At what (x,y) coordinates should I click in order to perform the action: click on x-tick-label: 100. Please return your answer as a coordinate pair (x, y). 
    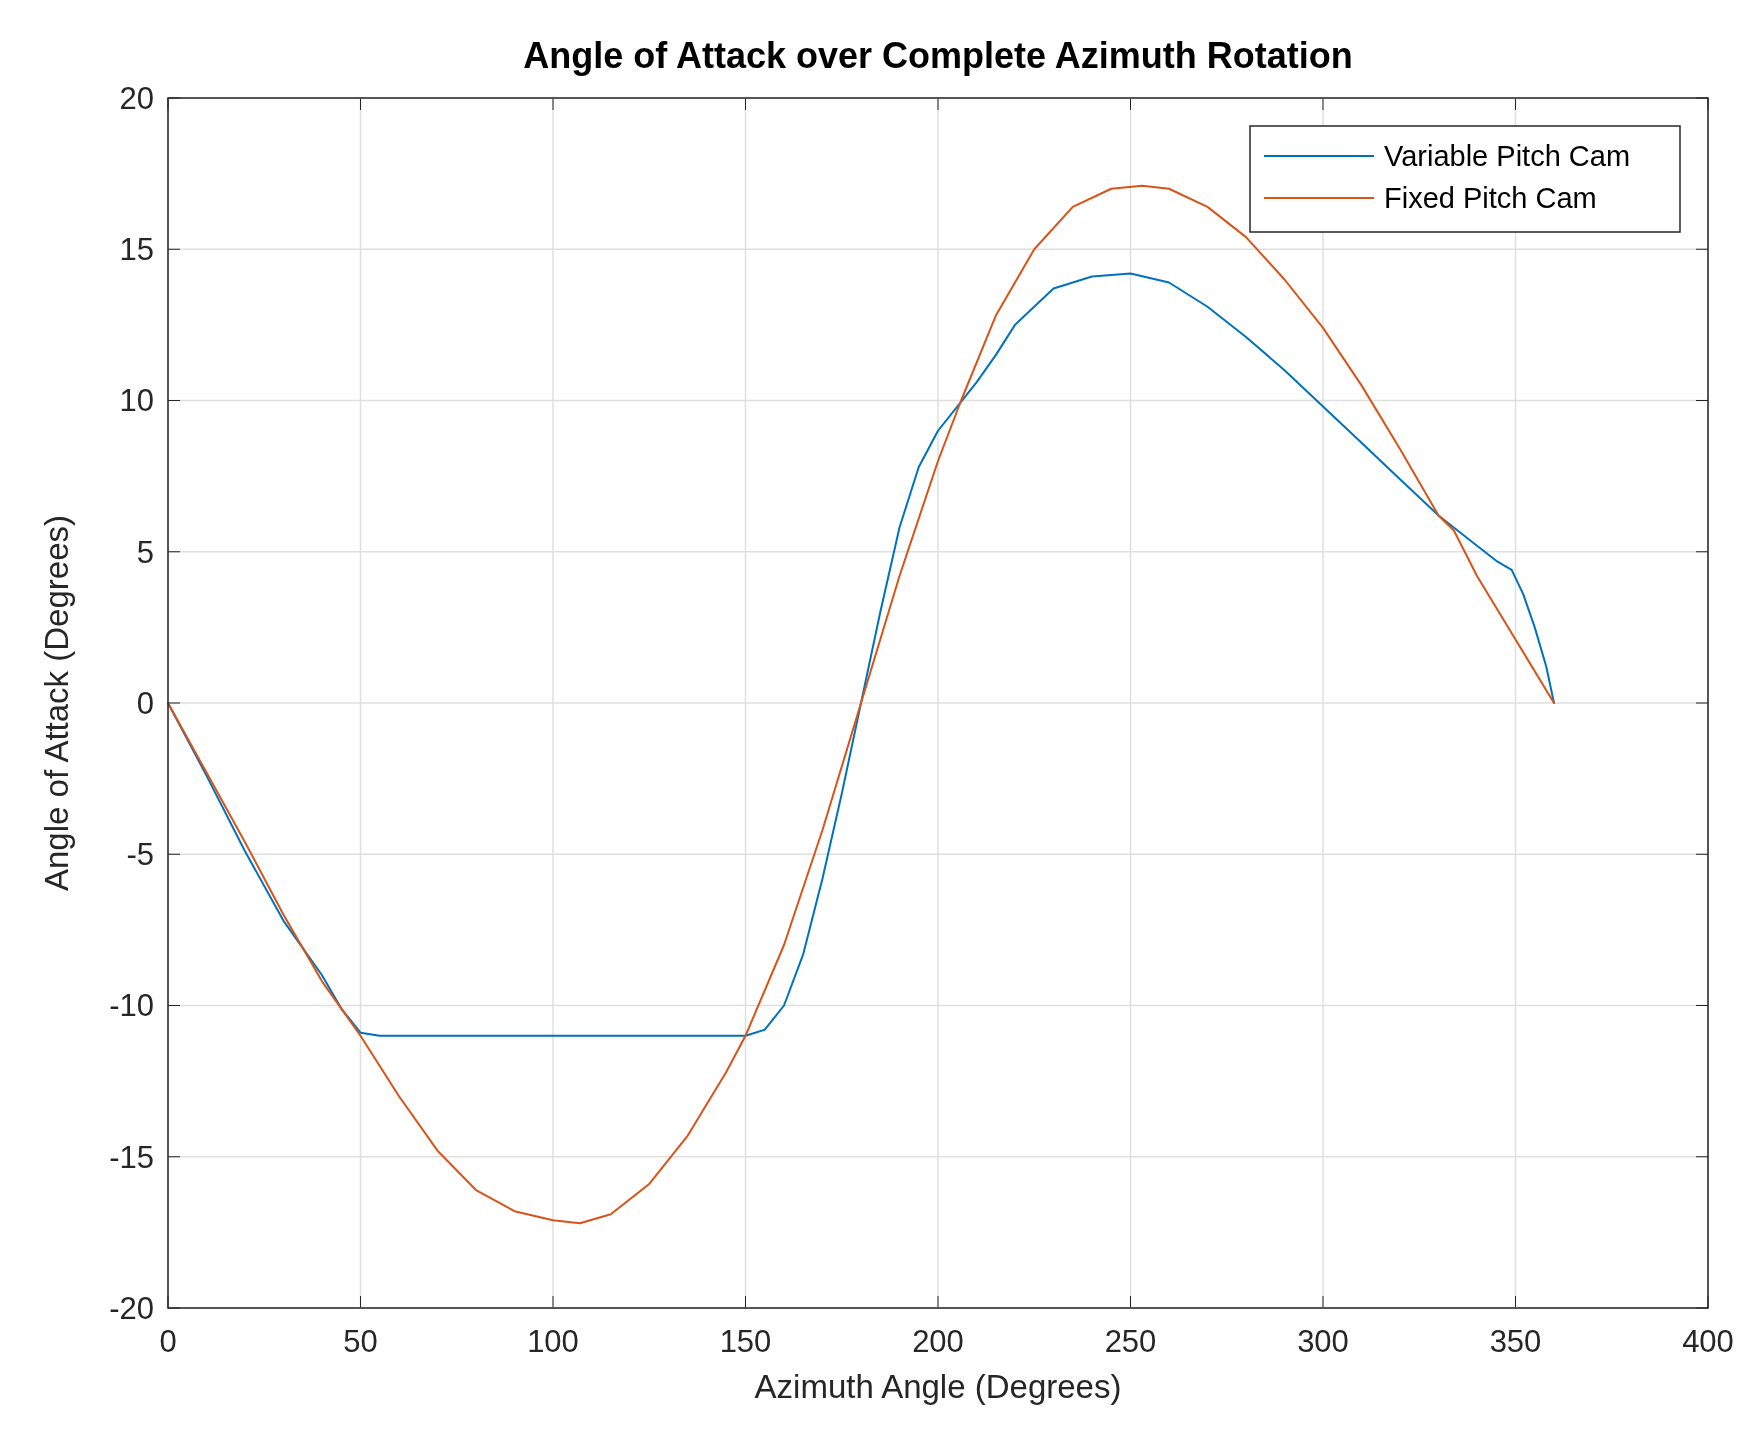
    Looking at the image, I should click on (553, 1341).